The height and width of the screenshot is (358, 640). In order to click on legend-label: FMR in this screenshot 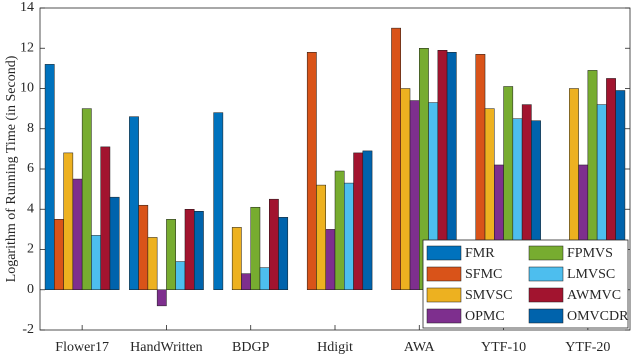, I will do `click(480, 253)`.